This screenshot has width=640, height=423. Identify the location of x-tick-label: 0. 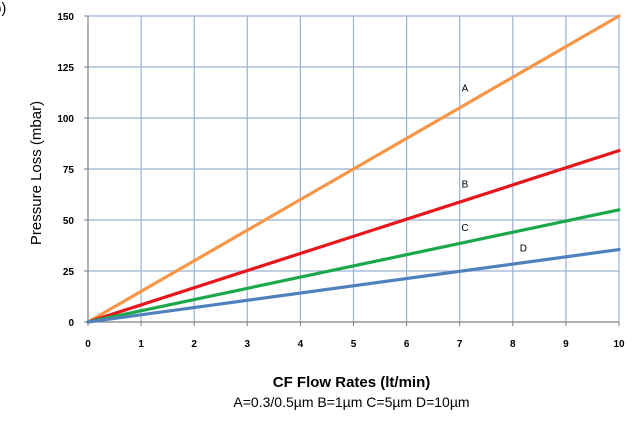
(88, 344).